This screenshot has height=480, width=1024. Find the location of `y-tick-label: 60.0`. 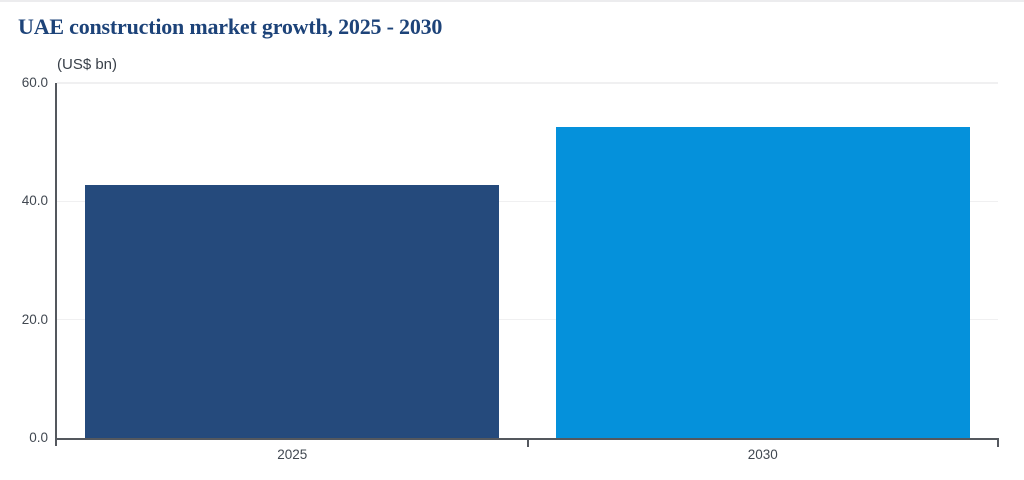

y-tick-label: 60.0 is located at coordinates (34, 82).